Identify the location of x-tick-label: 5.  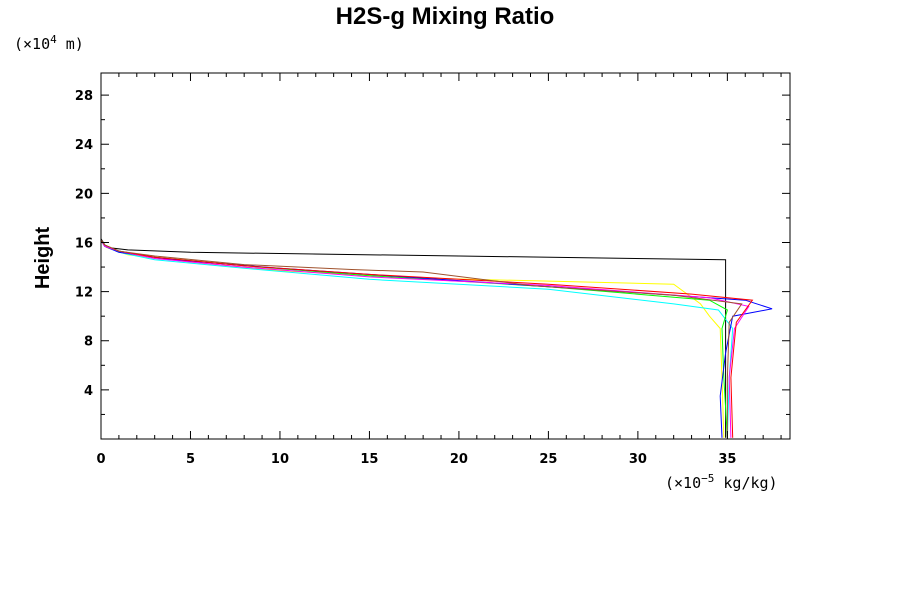
(190, 459).